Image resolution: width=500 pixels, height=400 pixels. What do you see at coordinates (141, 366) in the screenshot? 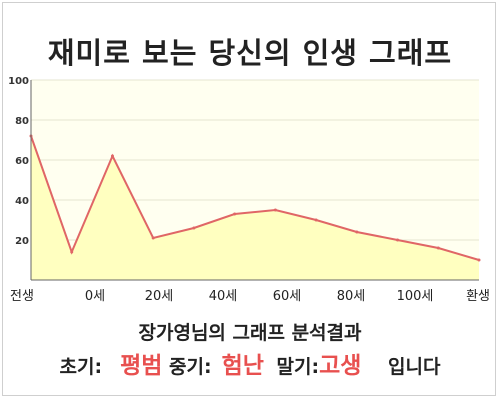
I see `early-value: 평범` at bounding box center [141, 366].